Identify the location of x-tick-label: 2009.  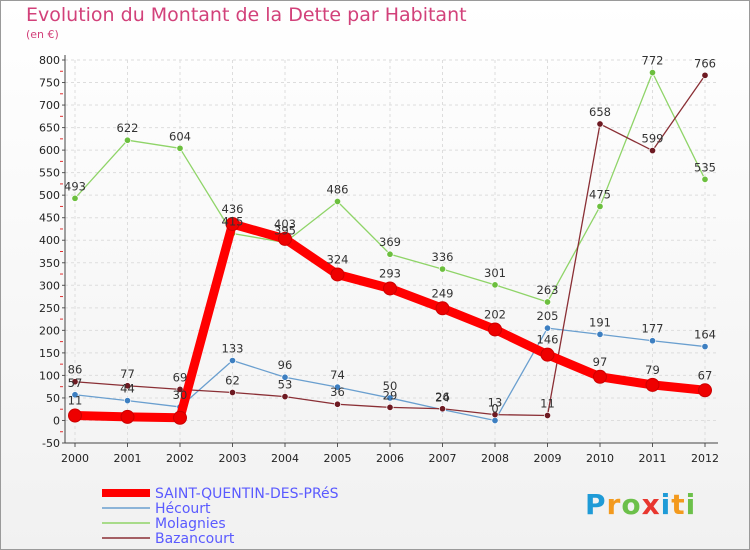
(548, 458).